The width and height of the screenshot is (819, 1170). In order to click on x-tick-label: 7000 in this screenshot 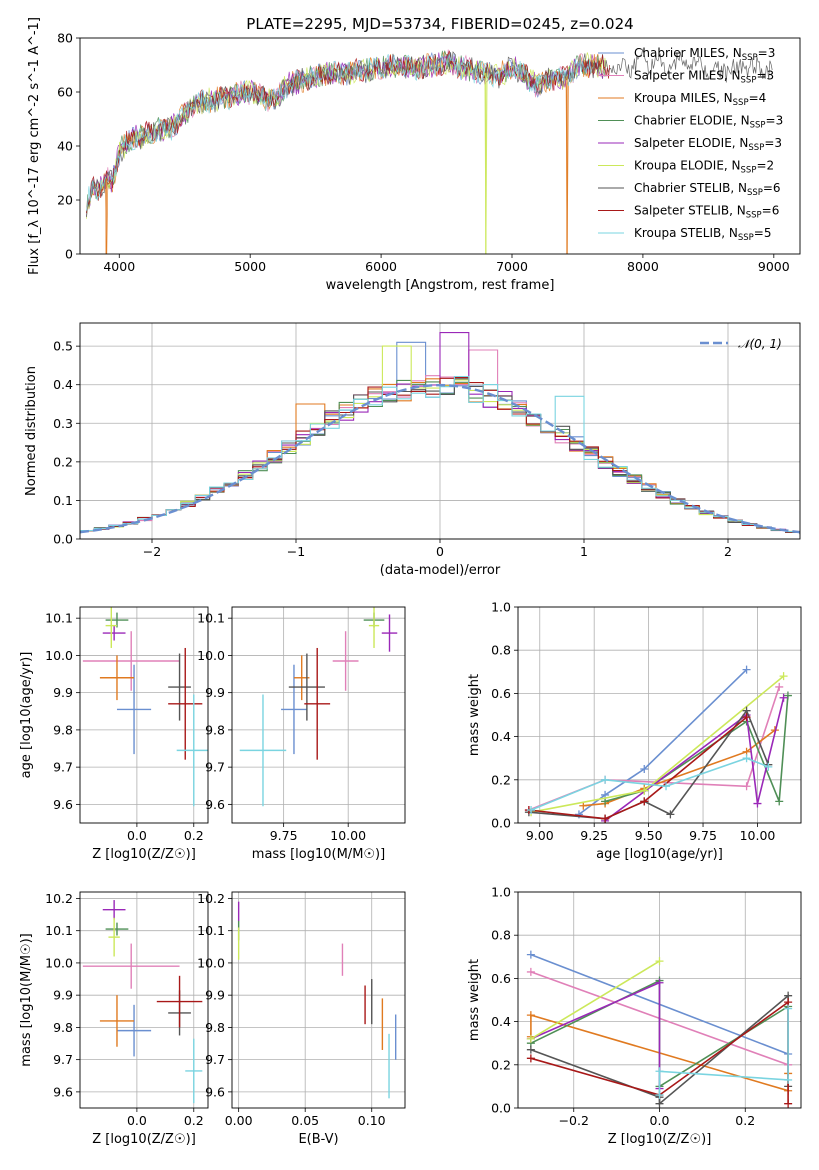, I will do `click(512, 266)`.